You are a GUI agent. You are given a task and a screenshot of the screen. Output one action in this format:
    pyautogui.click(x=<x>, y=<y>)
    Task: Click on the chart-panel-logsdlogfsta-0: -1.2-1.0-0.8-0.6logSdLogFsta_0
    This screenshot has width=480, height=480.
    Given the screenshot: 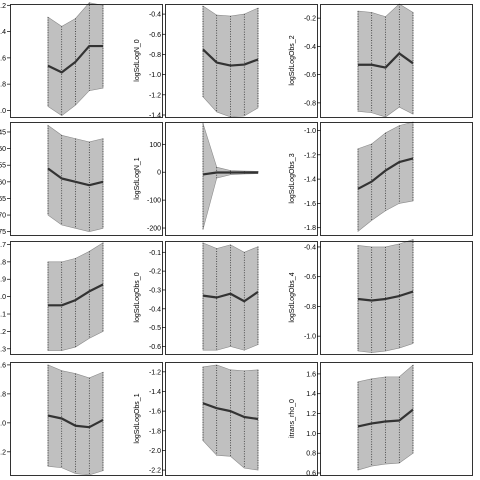 What is the action you would take?
    pyautogui.click(x=81, y=419)
    